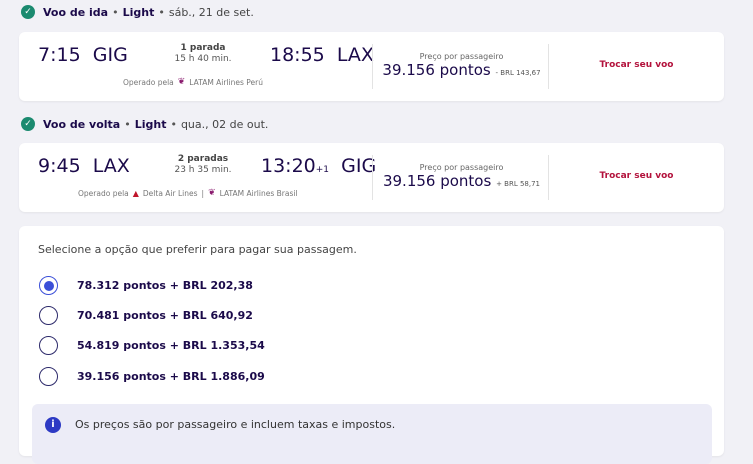 The image size is (753, 464). I want to click on outbound-header: ✓ Voo de ida • Light • sáb., 21 de set., so click(137, 12).